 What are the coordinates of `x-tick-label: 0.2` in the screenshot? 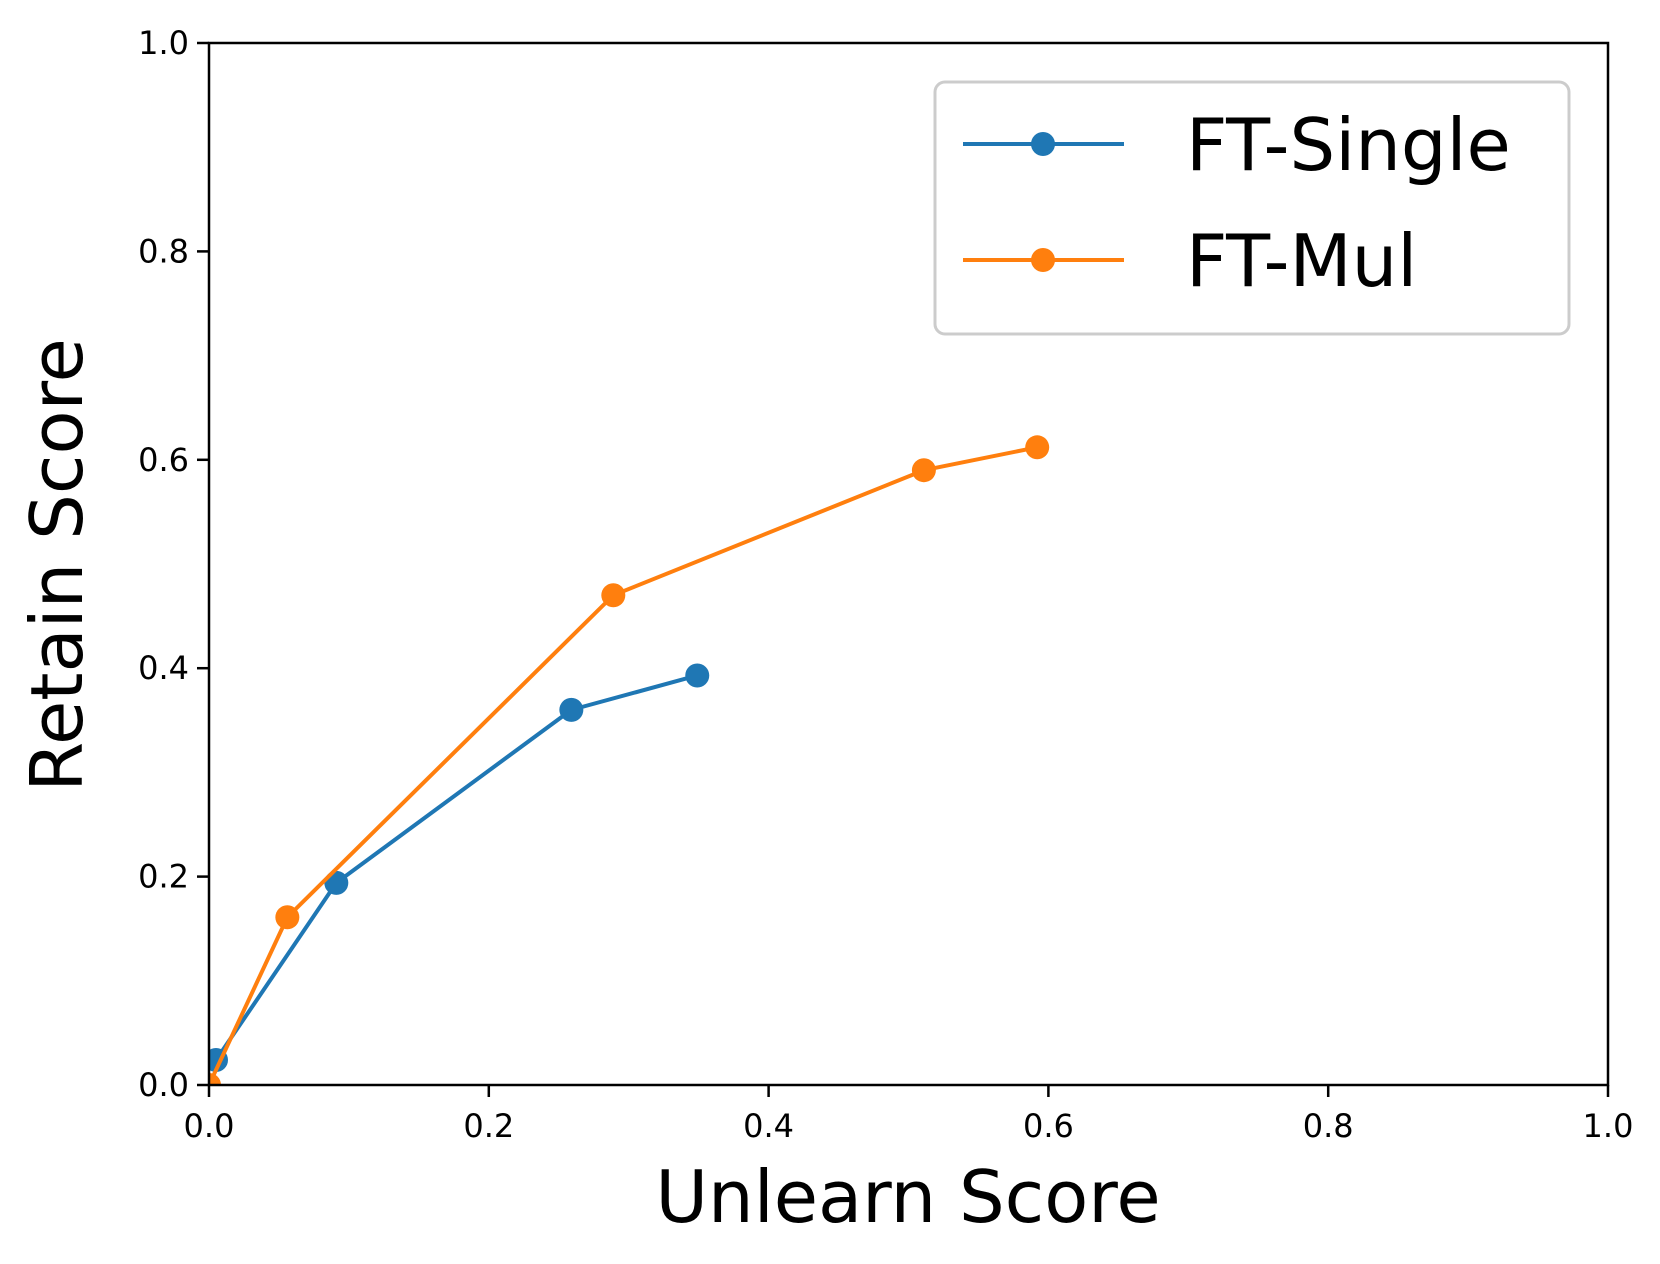 It's located at (488, 1126).